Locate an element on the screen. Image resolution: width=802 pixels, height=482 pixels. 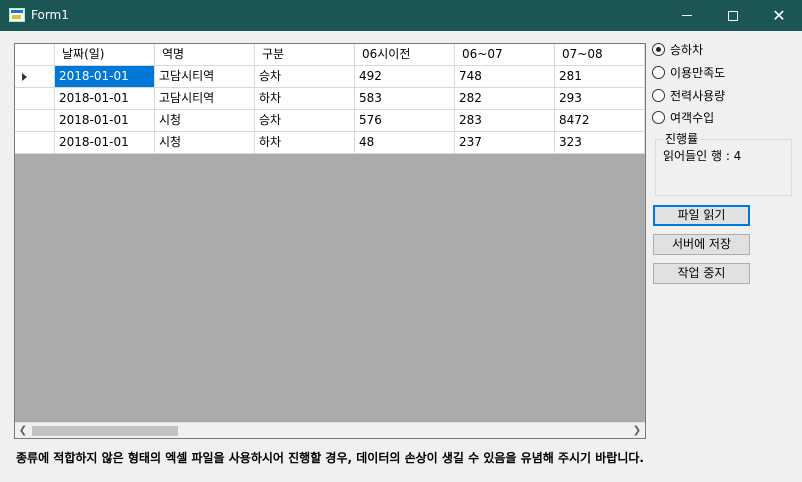
table-row: 2018-01-01 고담시티역 승차 492 748 281 is located at coordinates (330, 77).